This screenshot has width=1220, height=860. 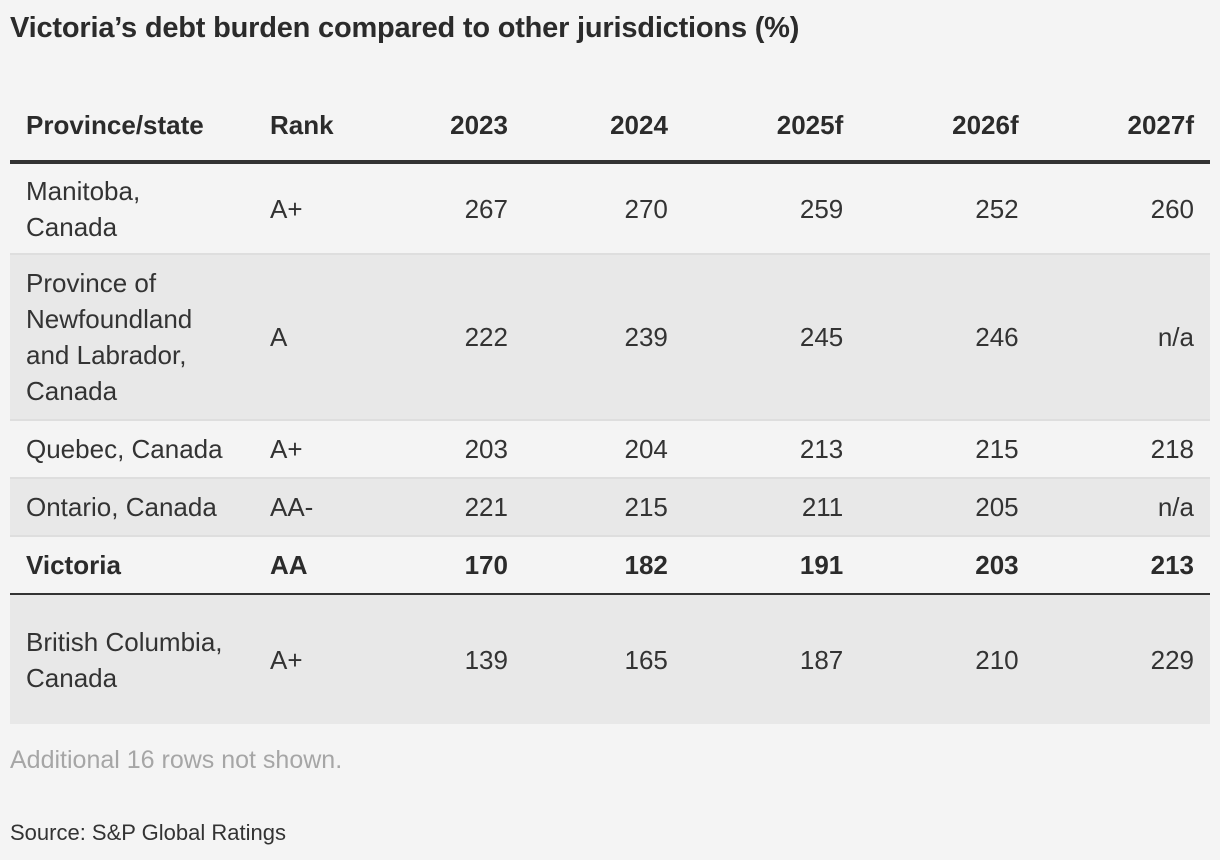 I want to click on value-cell-2024: 165, so click(x=646, y=659).